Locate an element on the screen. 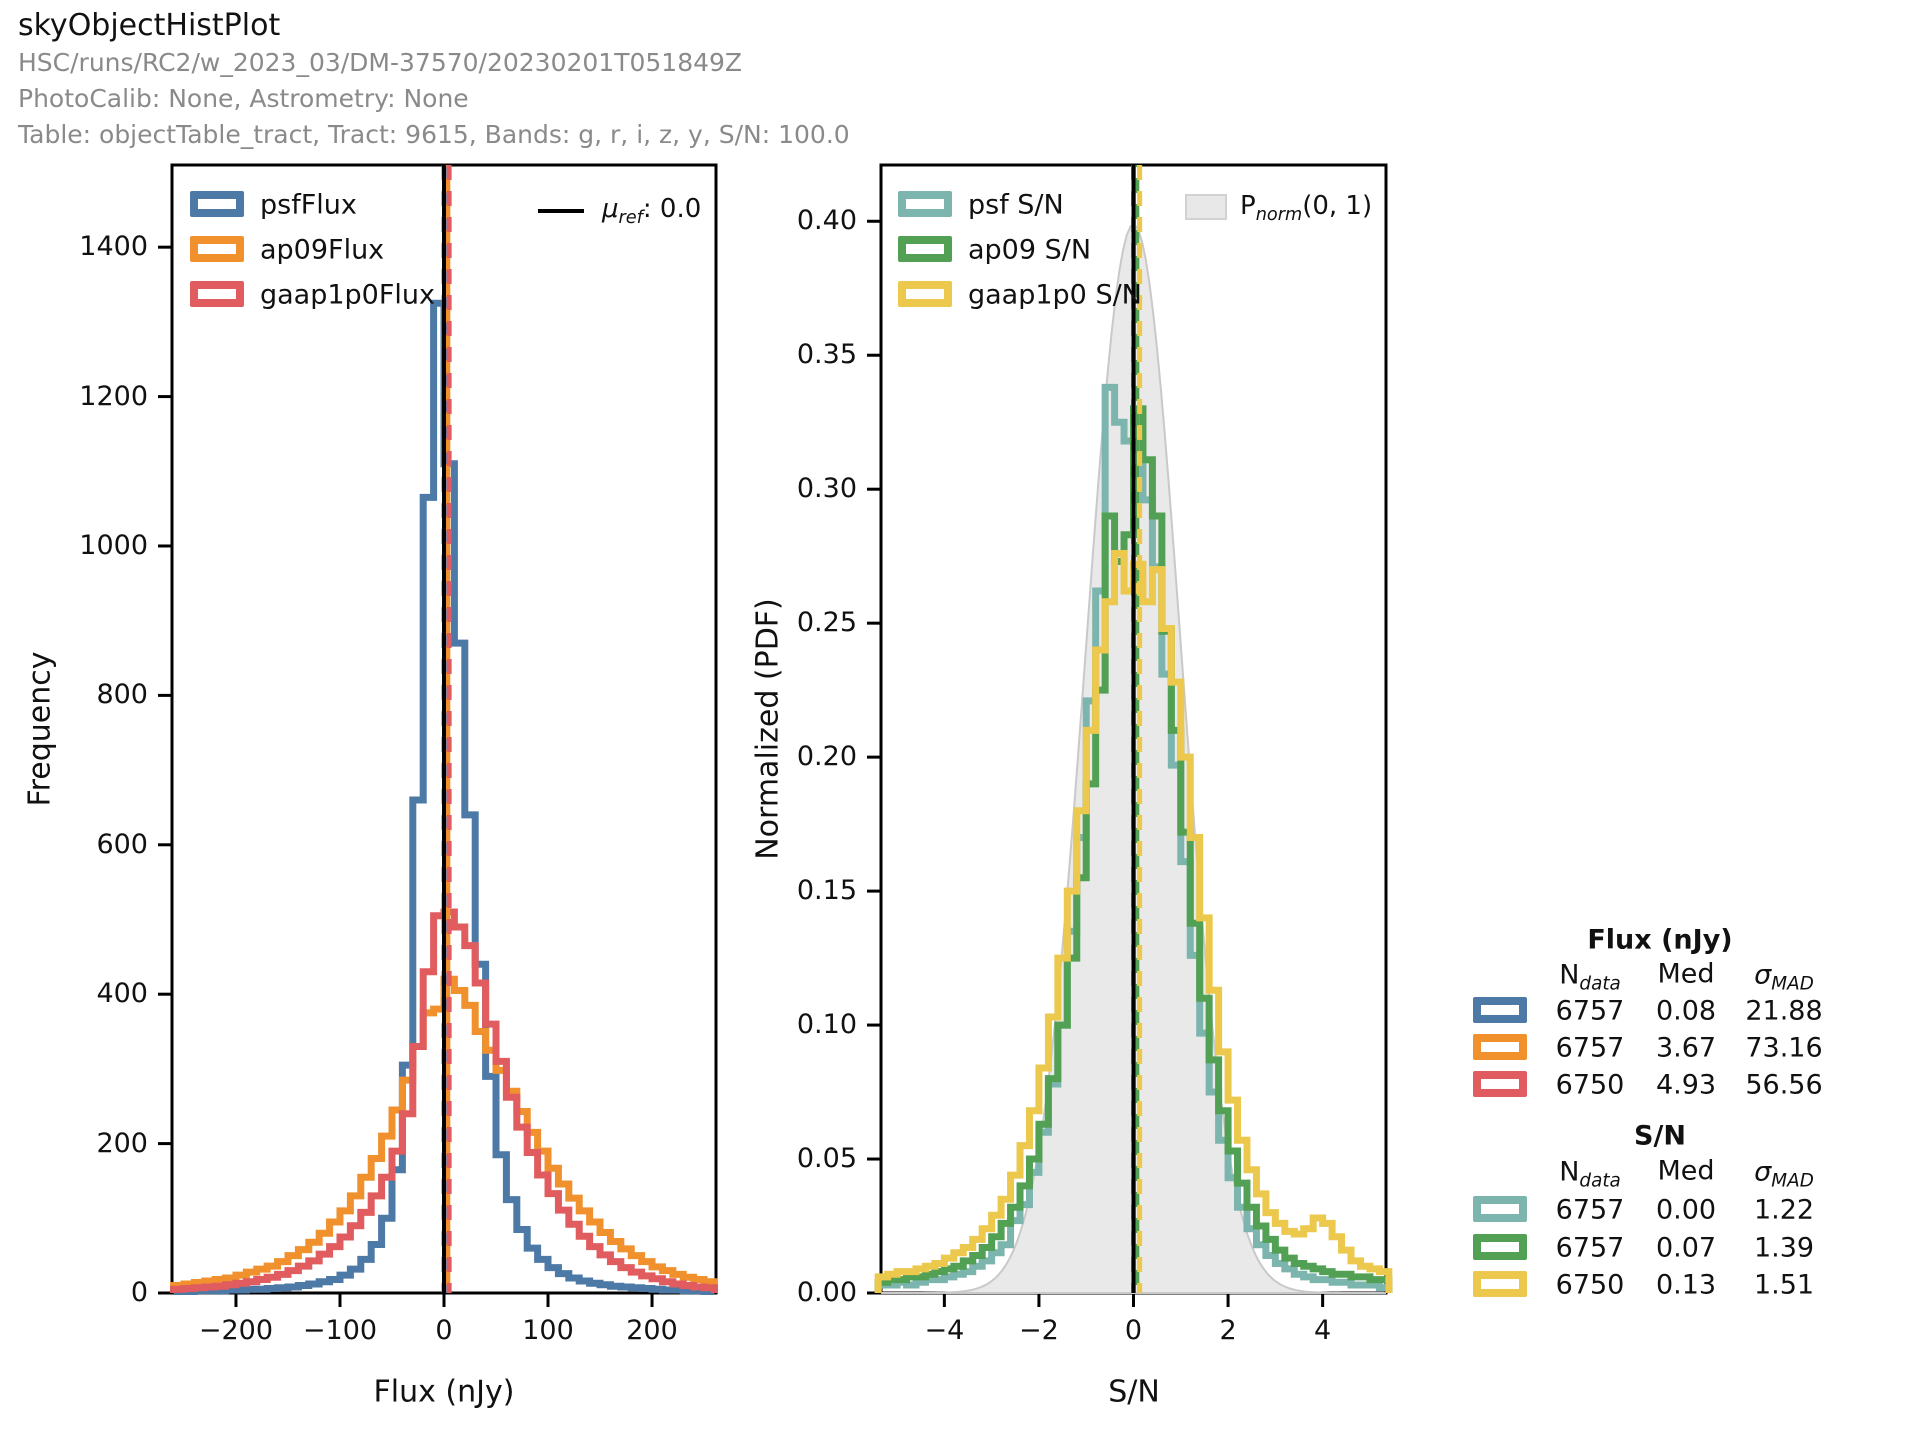 Image resolution: width=1920 pixels, height=1440 pixels. sn-col-med: Med is located at coordinates (1686, 1171).